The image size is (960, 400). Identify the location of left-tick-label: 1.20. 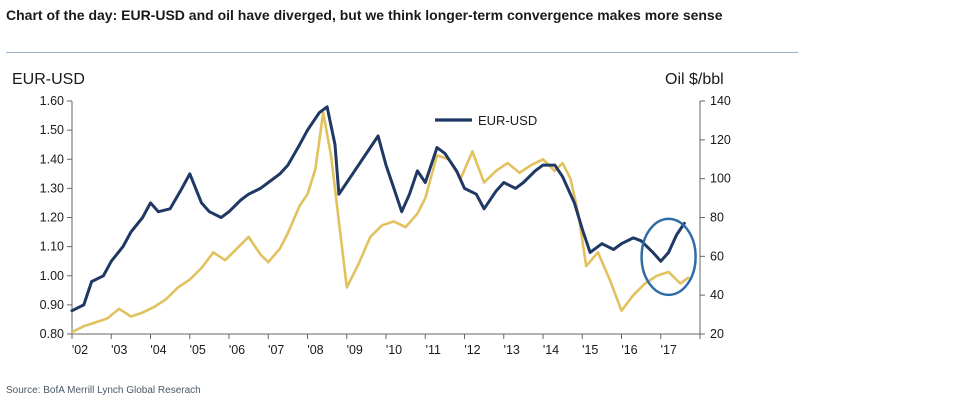
(52, 218).